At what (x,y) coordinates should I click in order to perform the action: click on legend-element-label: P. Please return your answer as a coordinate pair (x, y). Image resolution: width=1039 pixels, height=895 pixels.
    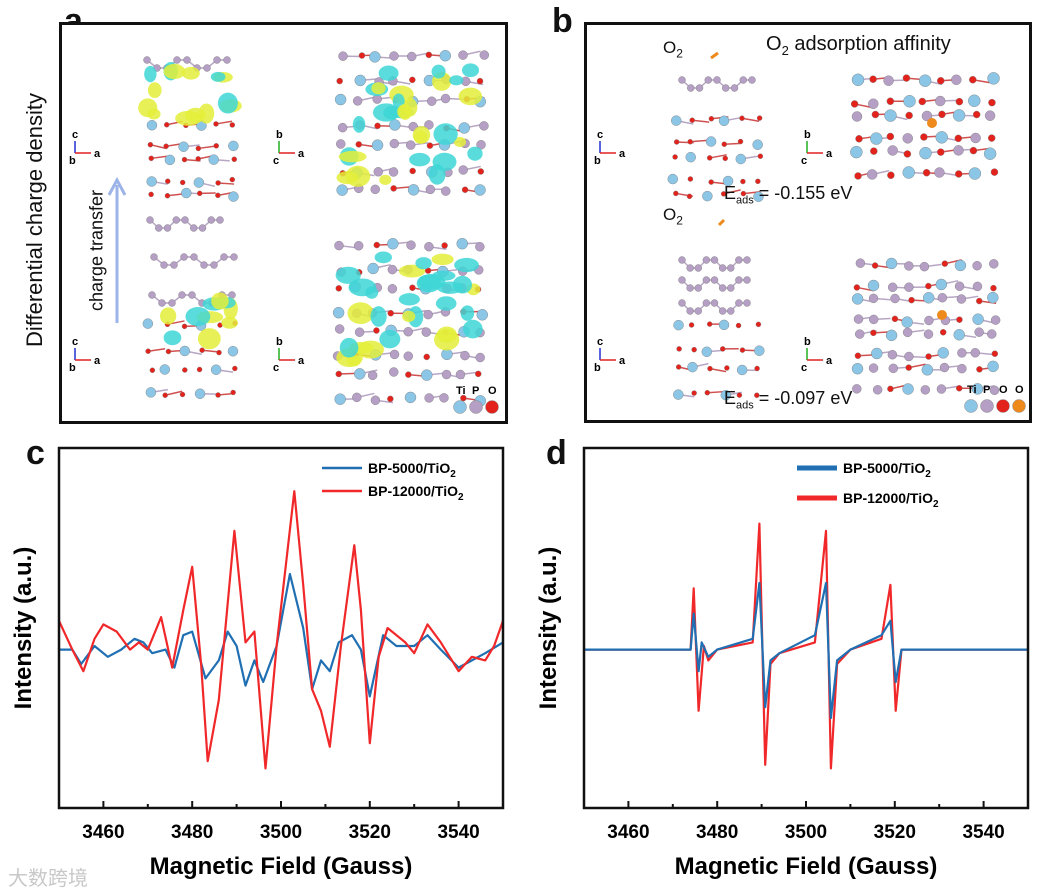
    Looking at the image, I should click on (986, 390).